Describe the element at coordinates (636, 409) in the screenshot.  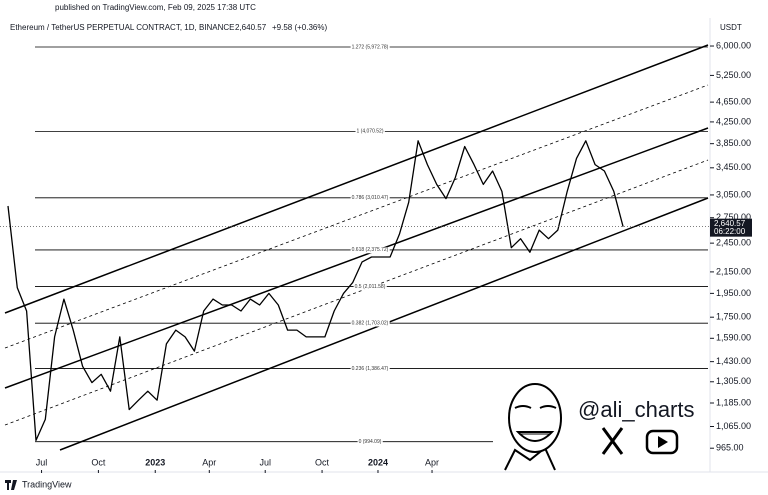
I see `handle: @ali_charts` at that location.